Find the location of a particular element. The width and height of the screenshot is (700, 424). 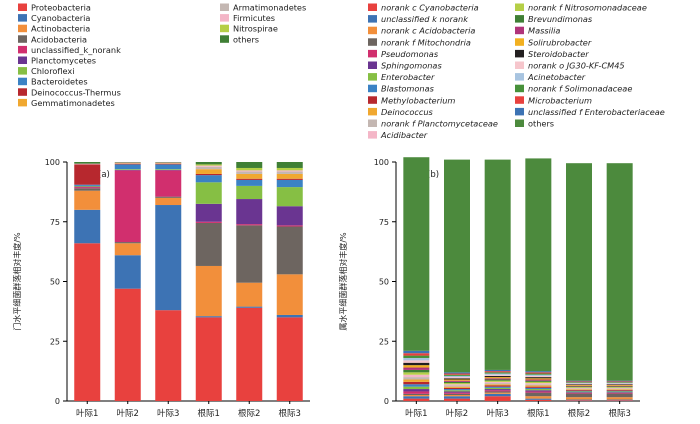

legend-label: Acinetobacter is located at coordinates (556, 77).